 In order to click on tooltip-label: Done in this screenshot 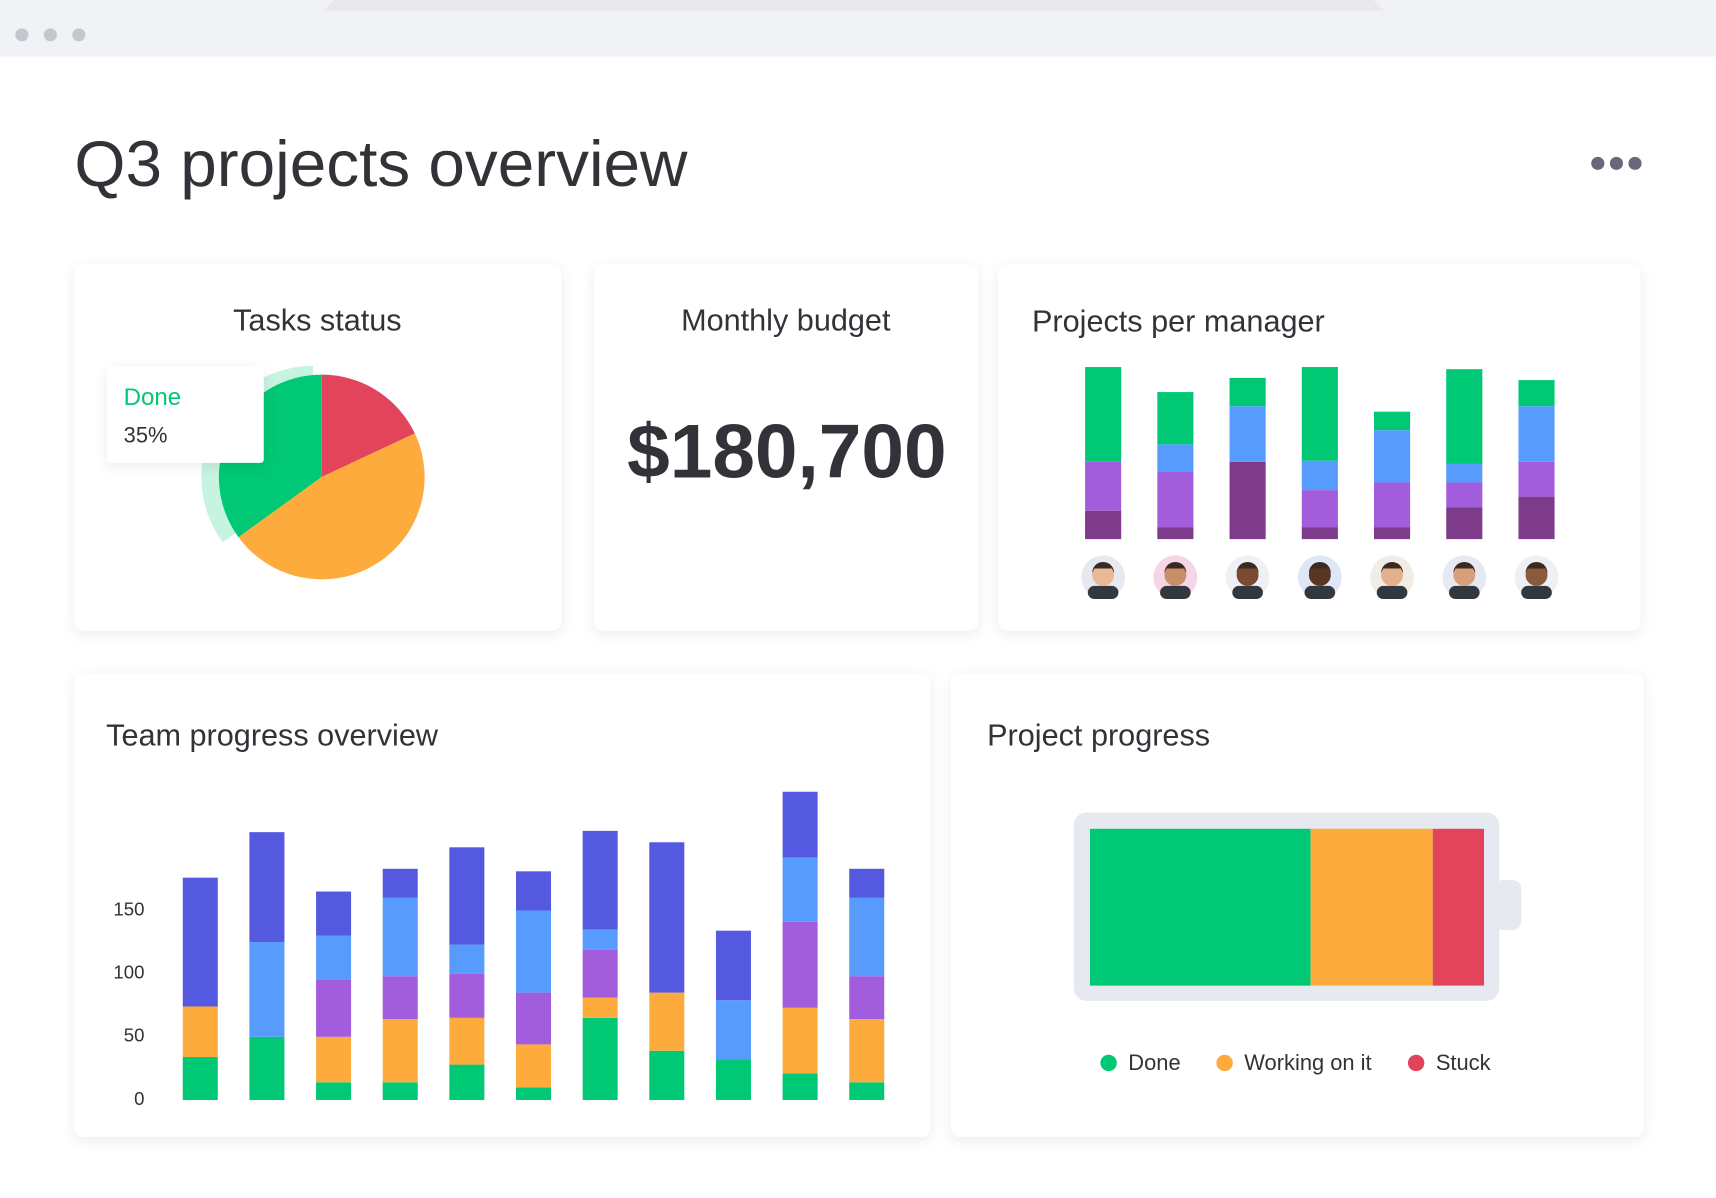, I will do `click(153, 397)`.